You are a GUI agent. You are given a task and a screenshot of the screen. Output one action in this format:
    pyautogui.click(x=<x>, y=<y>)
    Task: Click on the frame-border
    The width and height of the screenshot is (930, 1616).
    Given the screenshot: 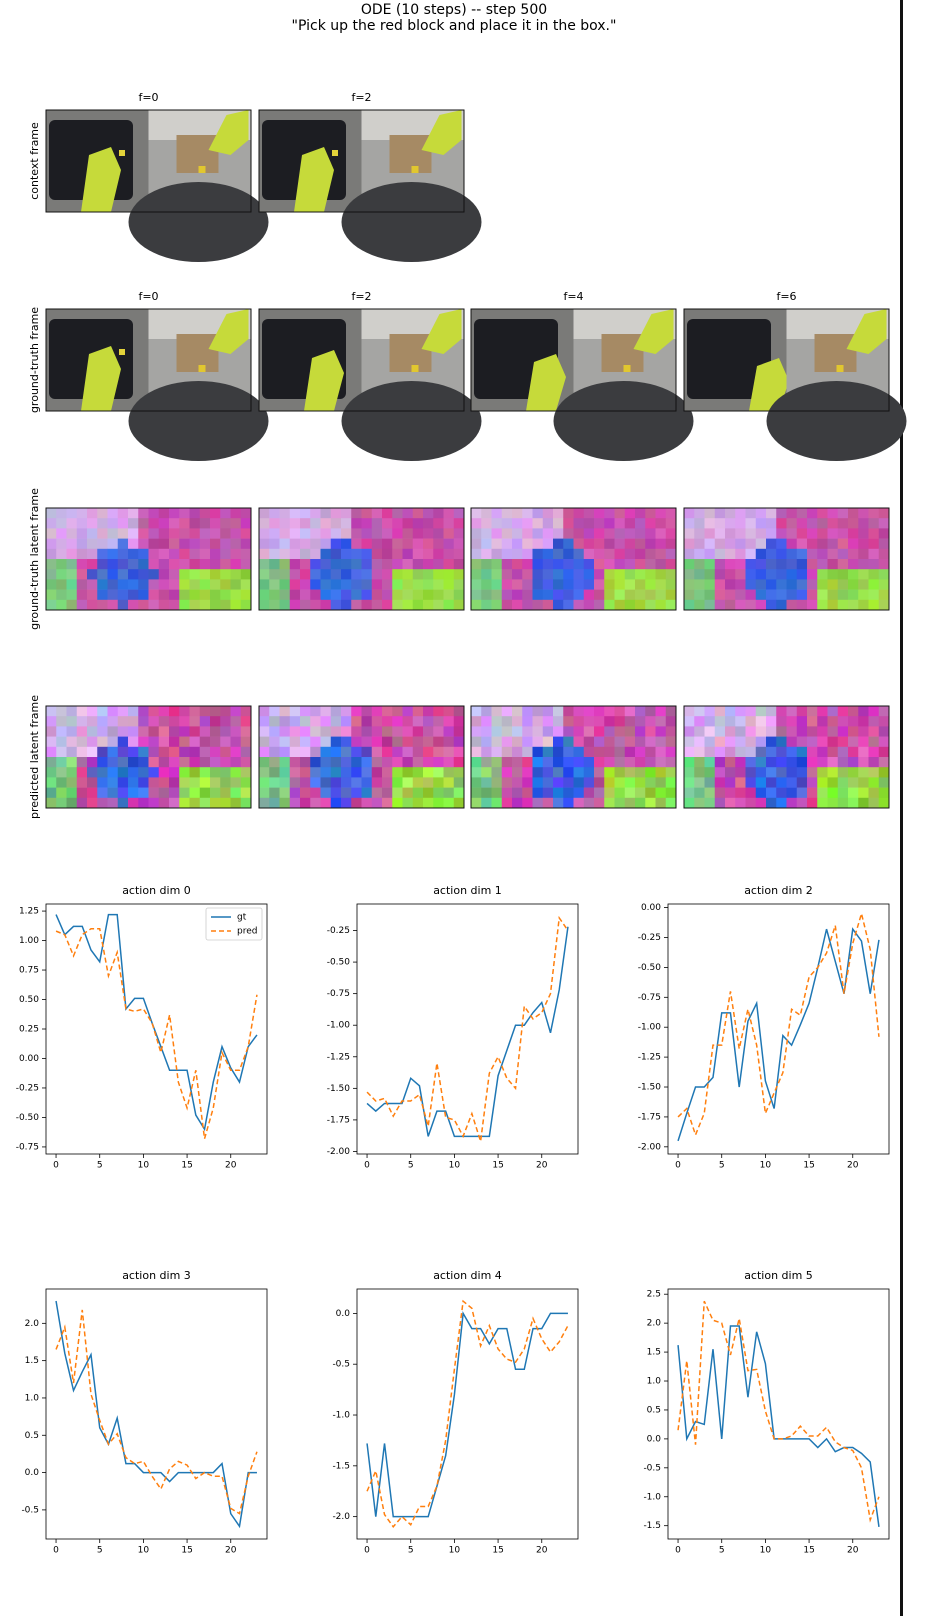 What is the action you would take?
    pyautogui.click(x=361, y=161)
    